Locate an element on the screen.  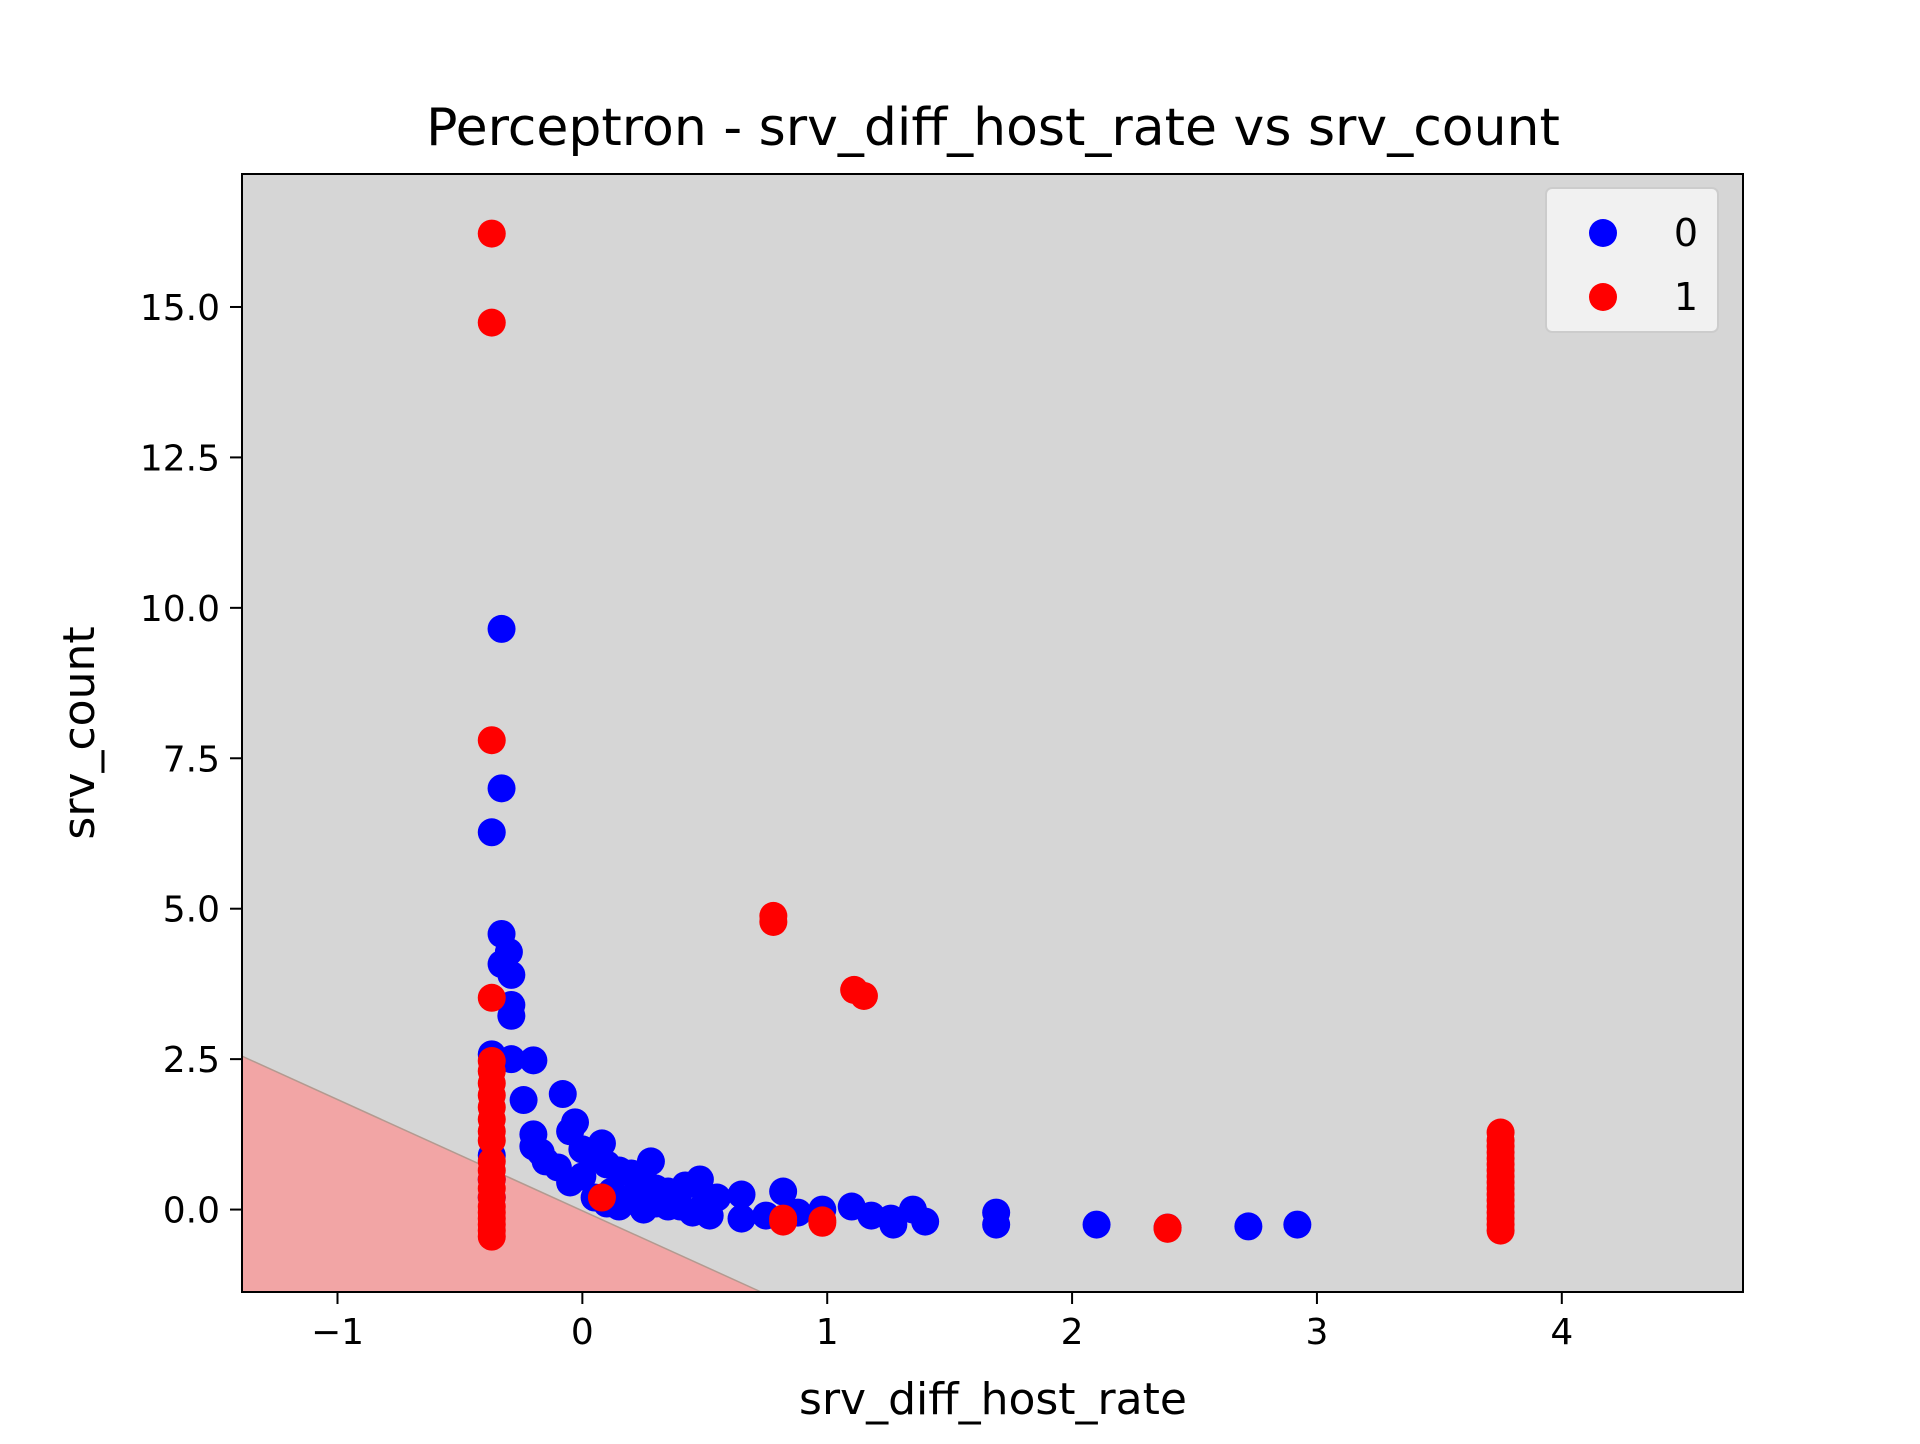
legend-box is located at coordinates (1632, 260).